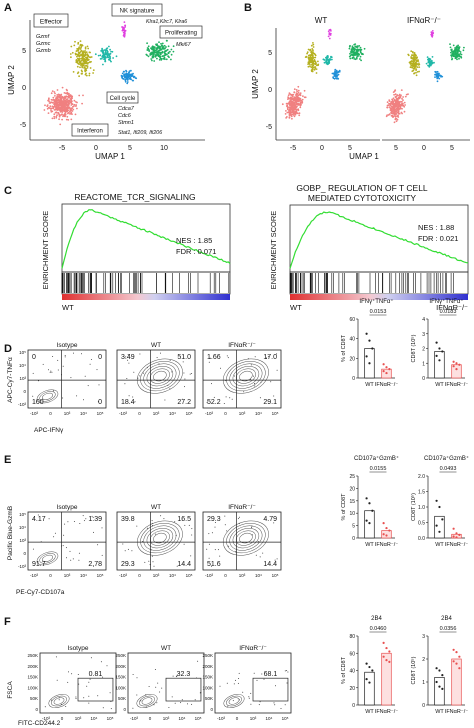 Image resolution: width=474 pixels, height=728 pixels. Describe the element at coordinates (352, 654) in the screenshot. I see `bar-chart-ytick: 60` at that location.